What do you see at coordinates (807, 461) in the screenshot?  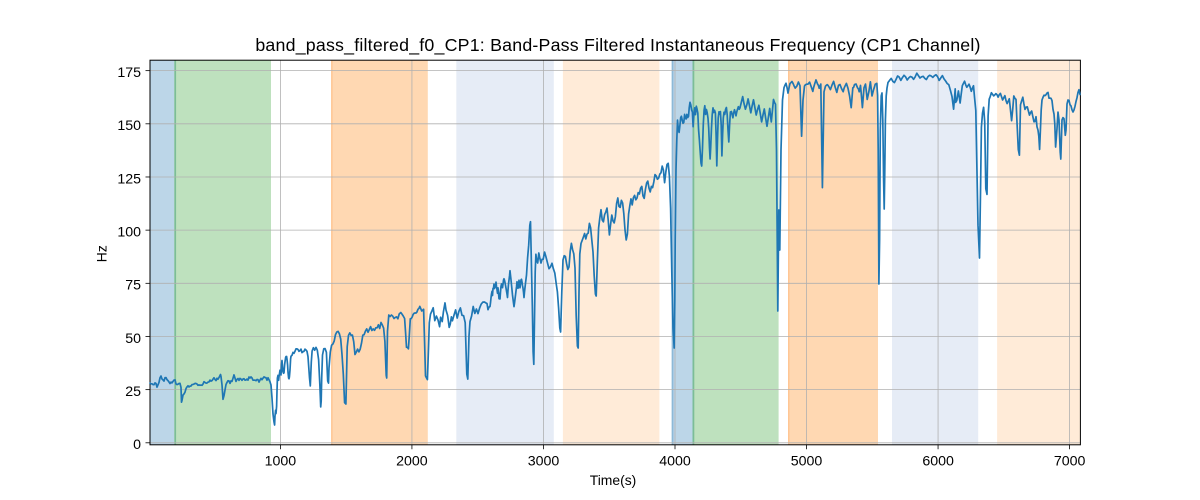 I see `svg-text: 5000` at bounding box center [807, 461].